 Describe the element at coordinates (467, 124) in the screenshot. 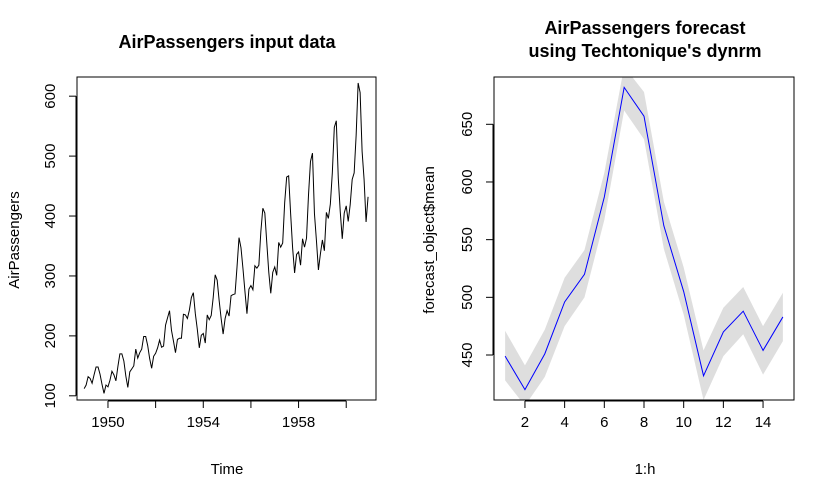

I see `y-tick-label: 650` at that location.